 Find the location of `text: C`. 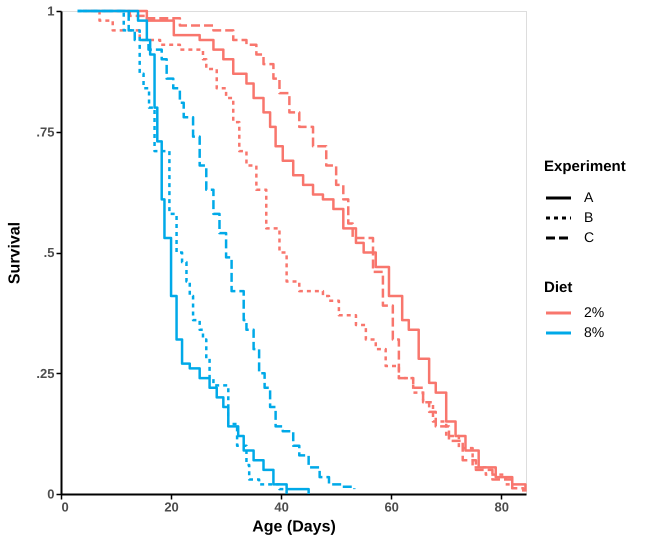

text: C is located at coordinates (589, 237).